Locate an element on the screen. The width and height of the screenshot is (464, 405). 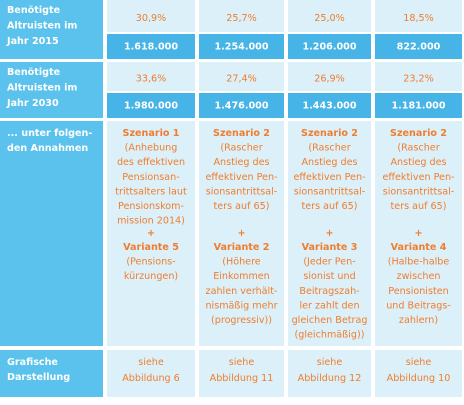
percent: 26,9% is located at coordinates (329, 79).